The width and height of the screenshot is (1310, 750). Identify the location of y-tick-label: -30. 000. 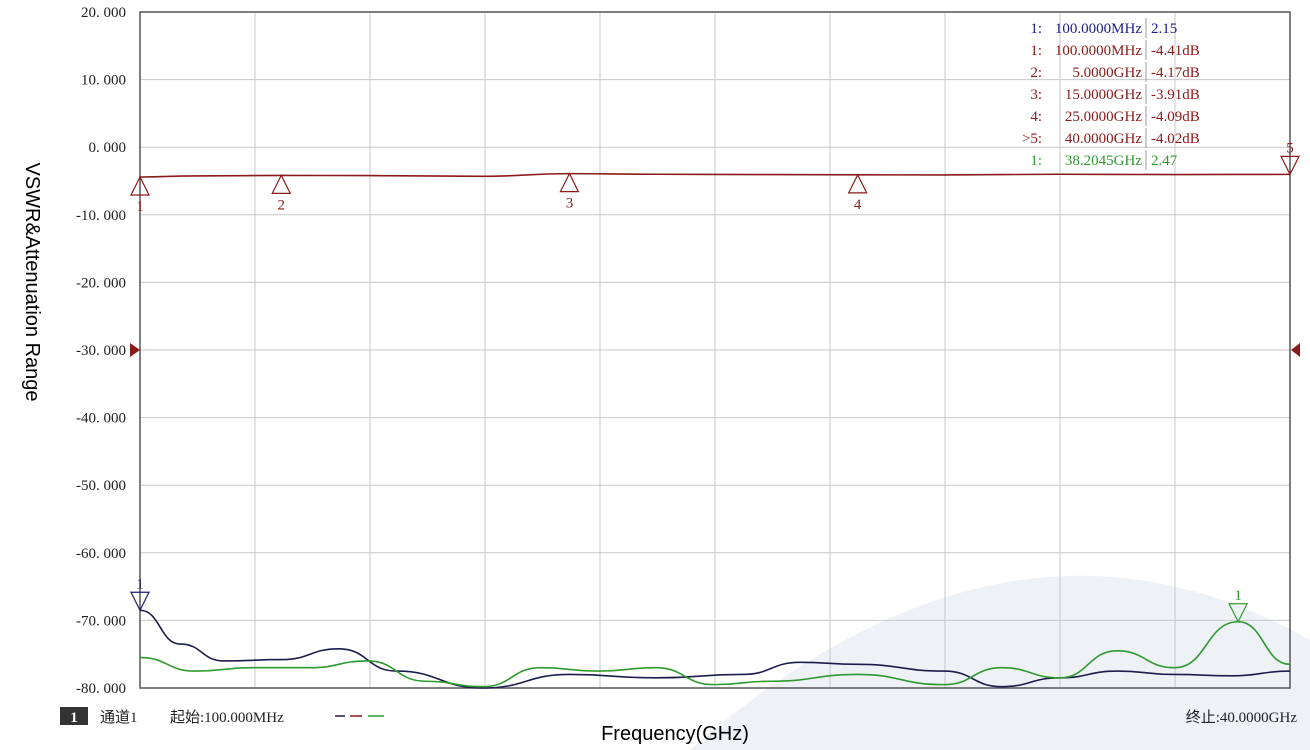
(101, 351).